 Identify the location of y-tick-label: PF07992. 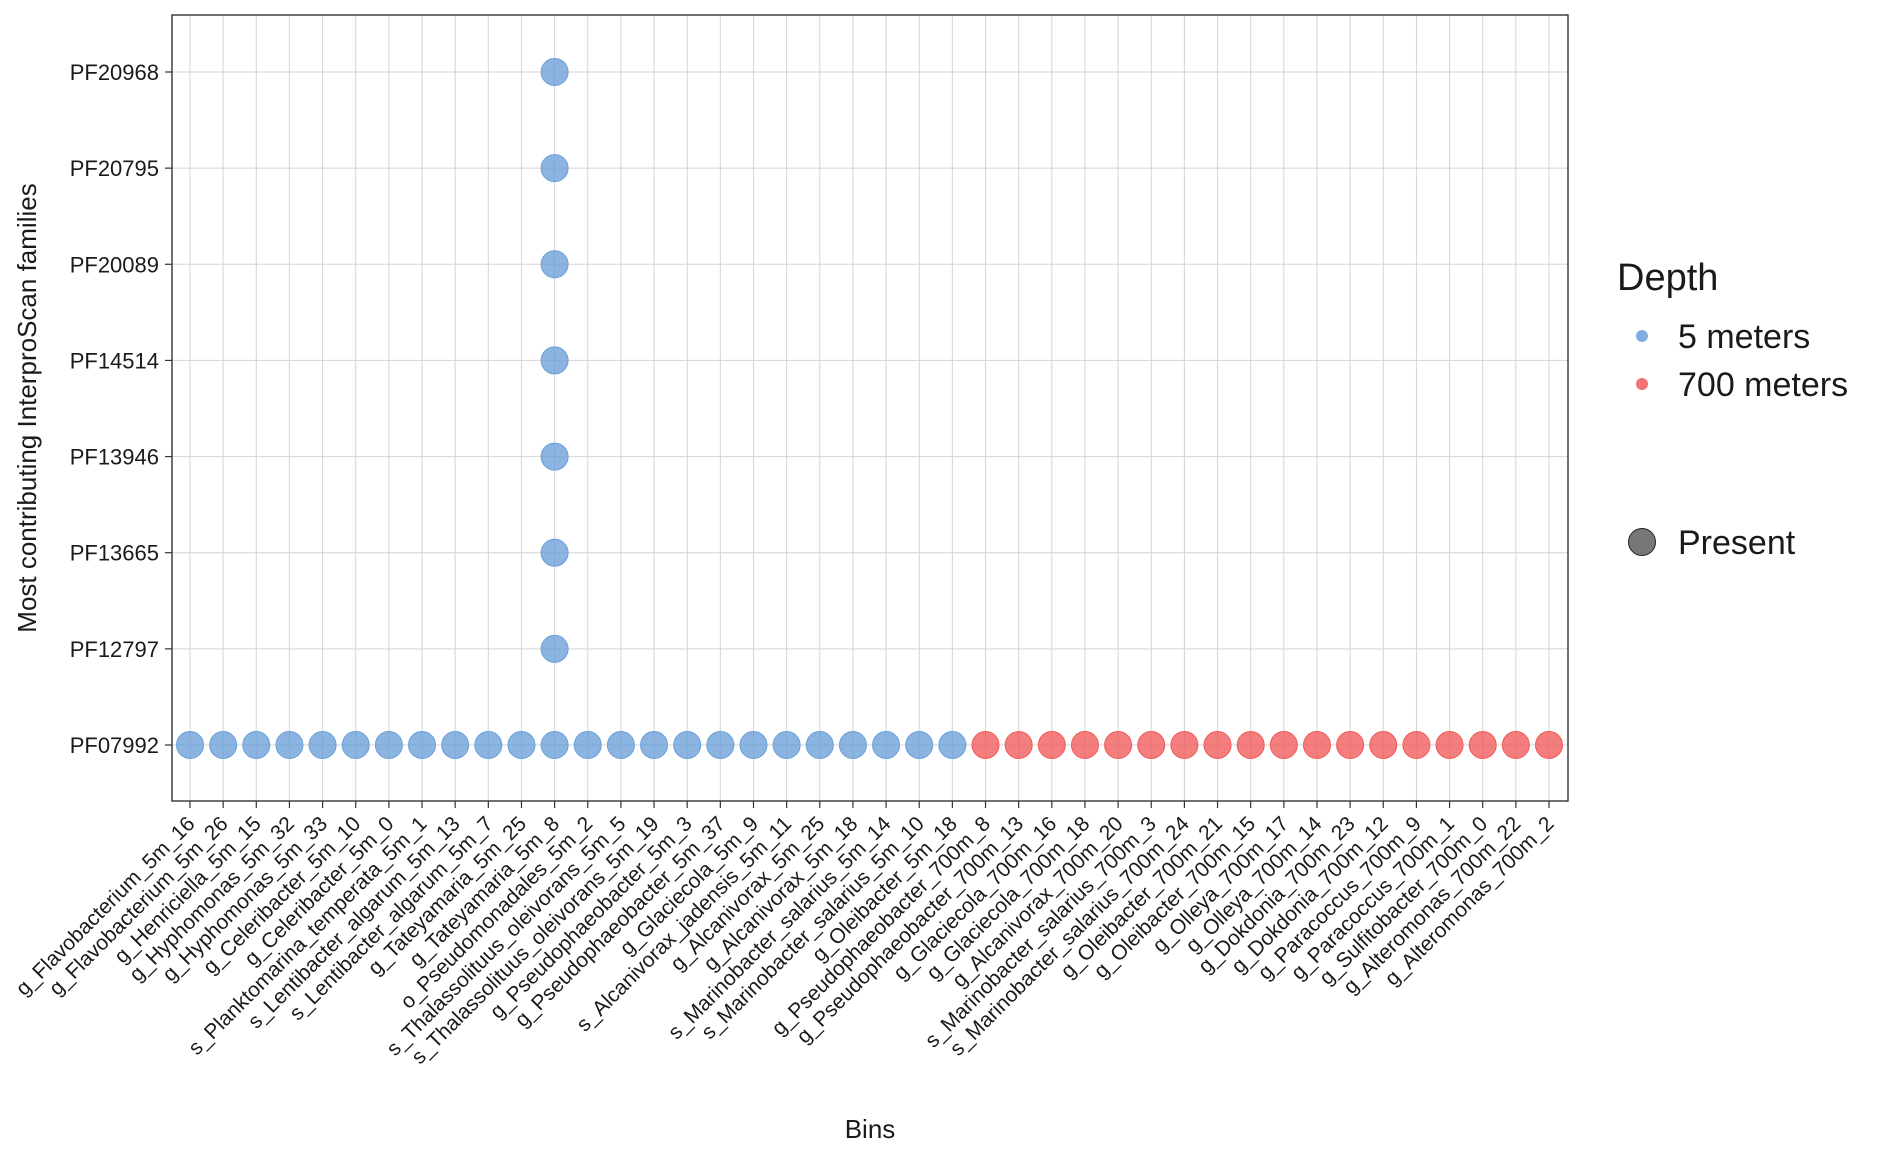
(114, 745).